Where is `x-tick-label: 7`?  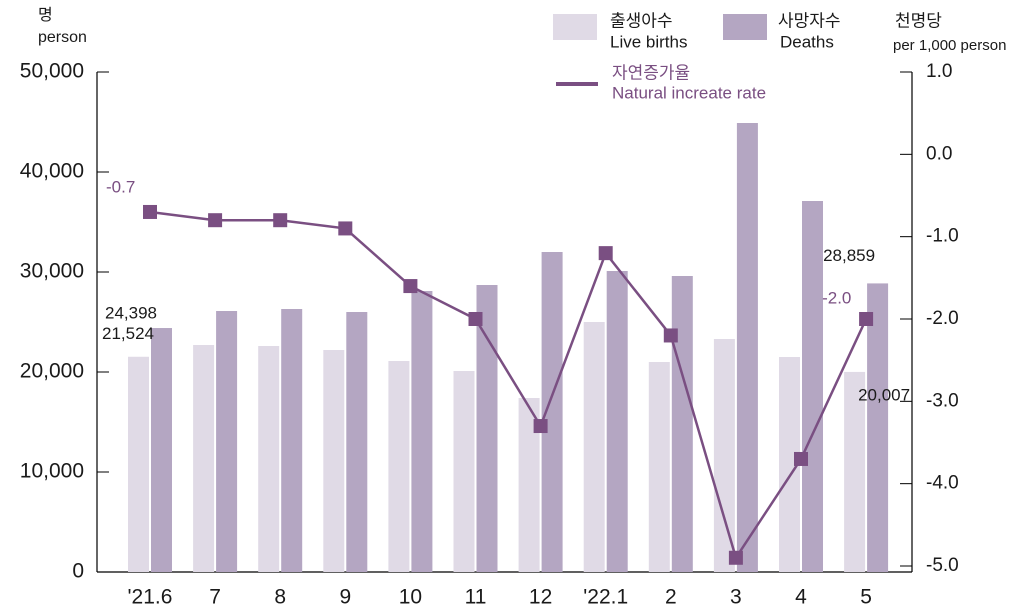
x-tick-label: 7 is located at coordinates (215, 597).